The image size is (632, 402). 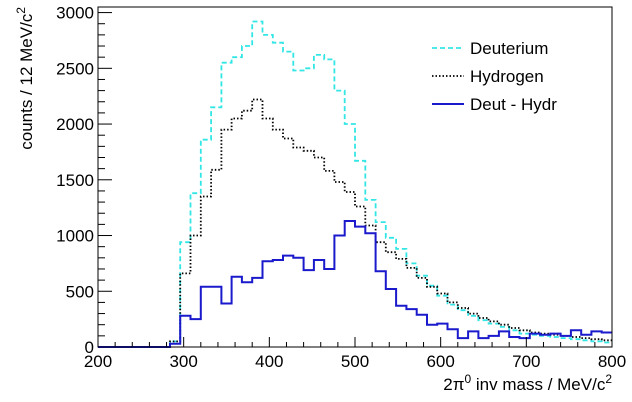 What do you see at coordinates (509, 48) in the screenshot?
I see `legend-label-1: Deuterium` at bounding box center [509, 48].